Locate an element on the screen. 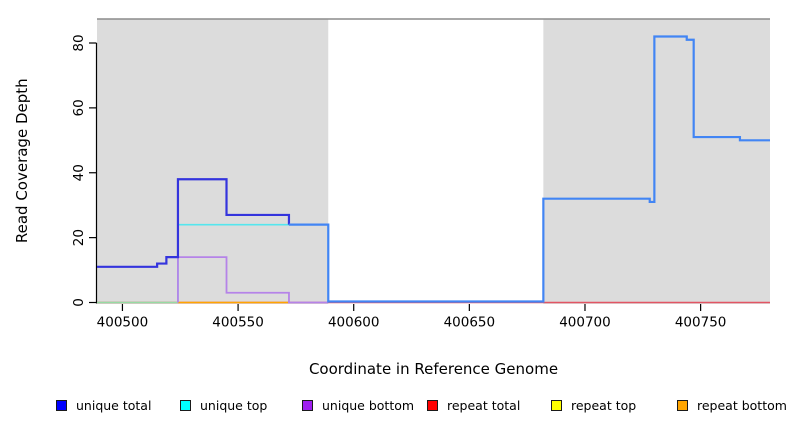 This screenshot has width=792, height=432. x-axis-title: Coordinate in Reference Genome is located at coordinates (433, 369).